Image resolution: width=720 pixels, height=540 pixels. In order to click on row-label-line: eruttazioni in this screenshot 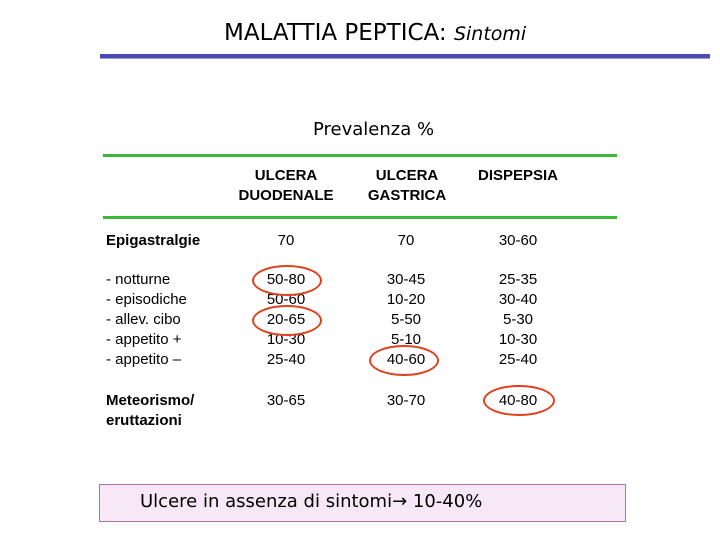, I will do `click(144, 420)`.